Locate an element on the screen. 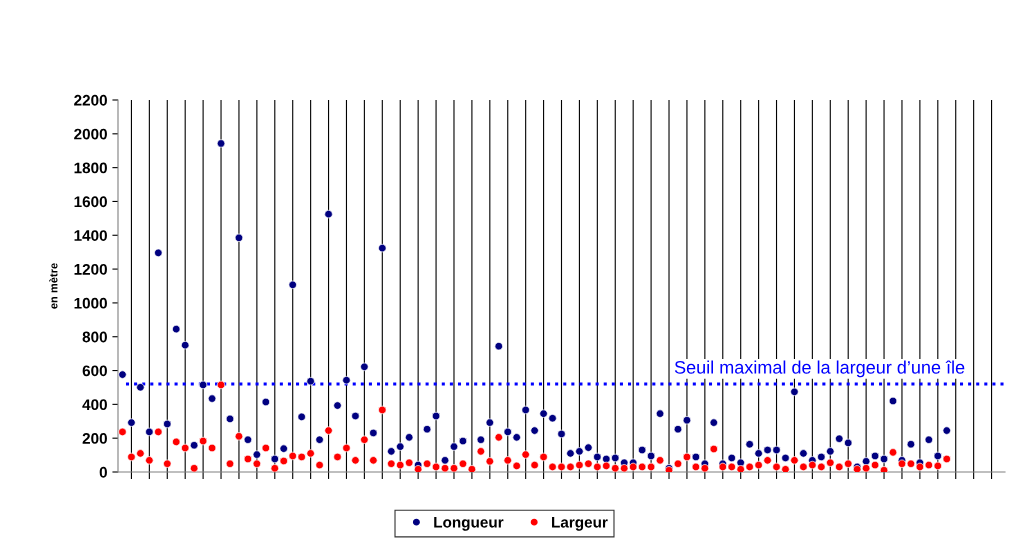 This screenshot has width=1009, height=557. y-tick-label: 1800 is located at coordinates (90, 168).